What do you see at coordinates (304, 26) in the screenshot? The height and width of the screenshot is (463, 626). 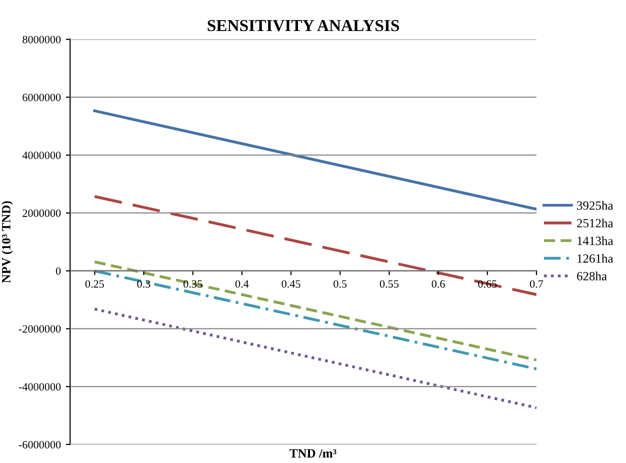 I see `chart-title: SENSITIVITY ANALYSIS` at bounding box center [304, 26].